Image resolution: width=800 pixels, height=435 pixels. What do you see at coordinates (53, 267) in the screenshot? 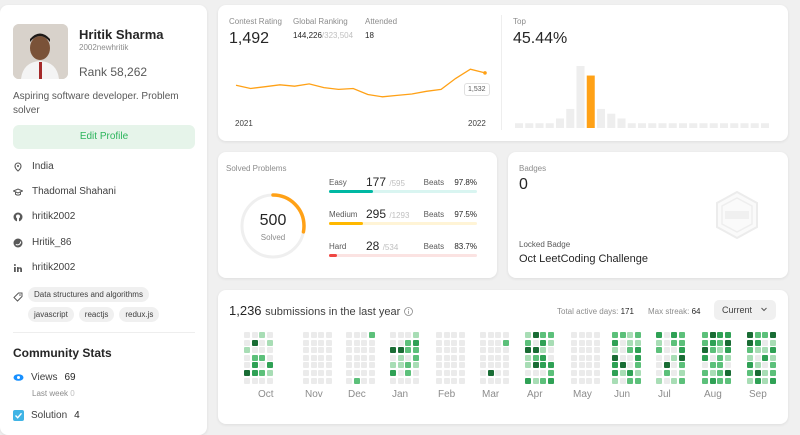
I see `linkedin-link: hritik2002` at bounding box center [53, 267].